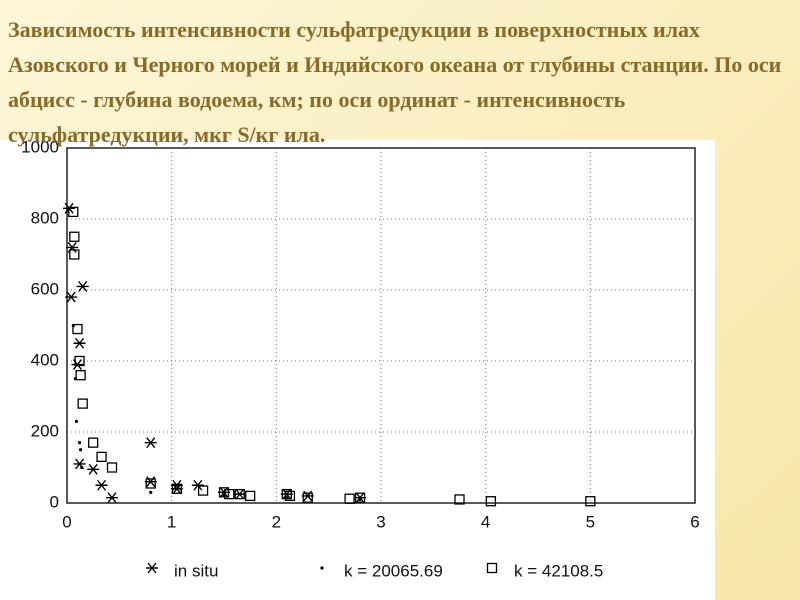 The width and height of the screenshot is (800, 600). I want to click on x-tick-label: 2, so click(276, 521).